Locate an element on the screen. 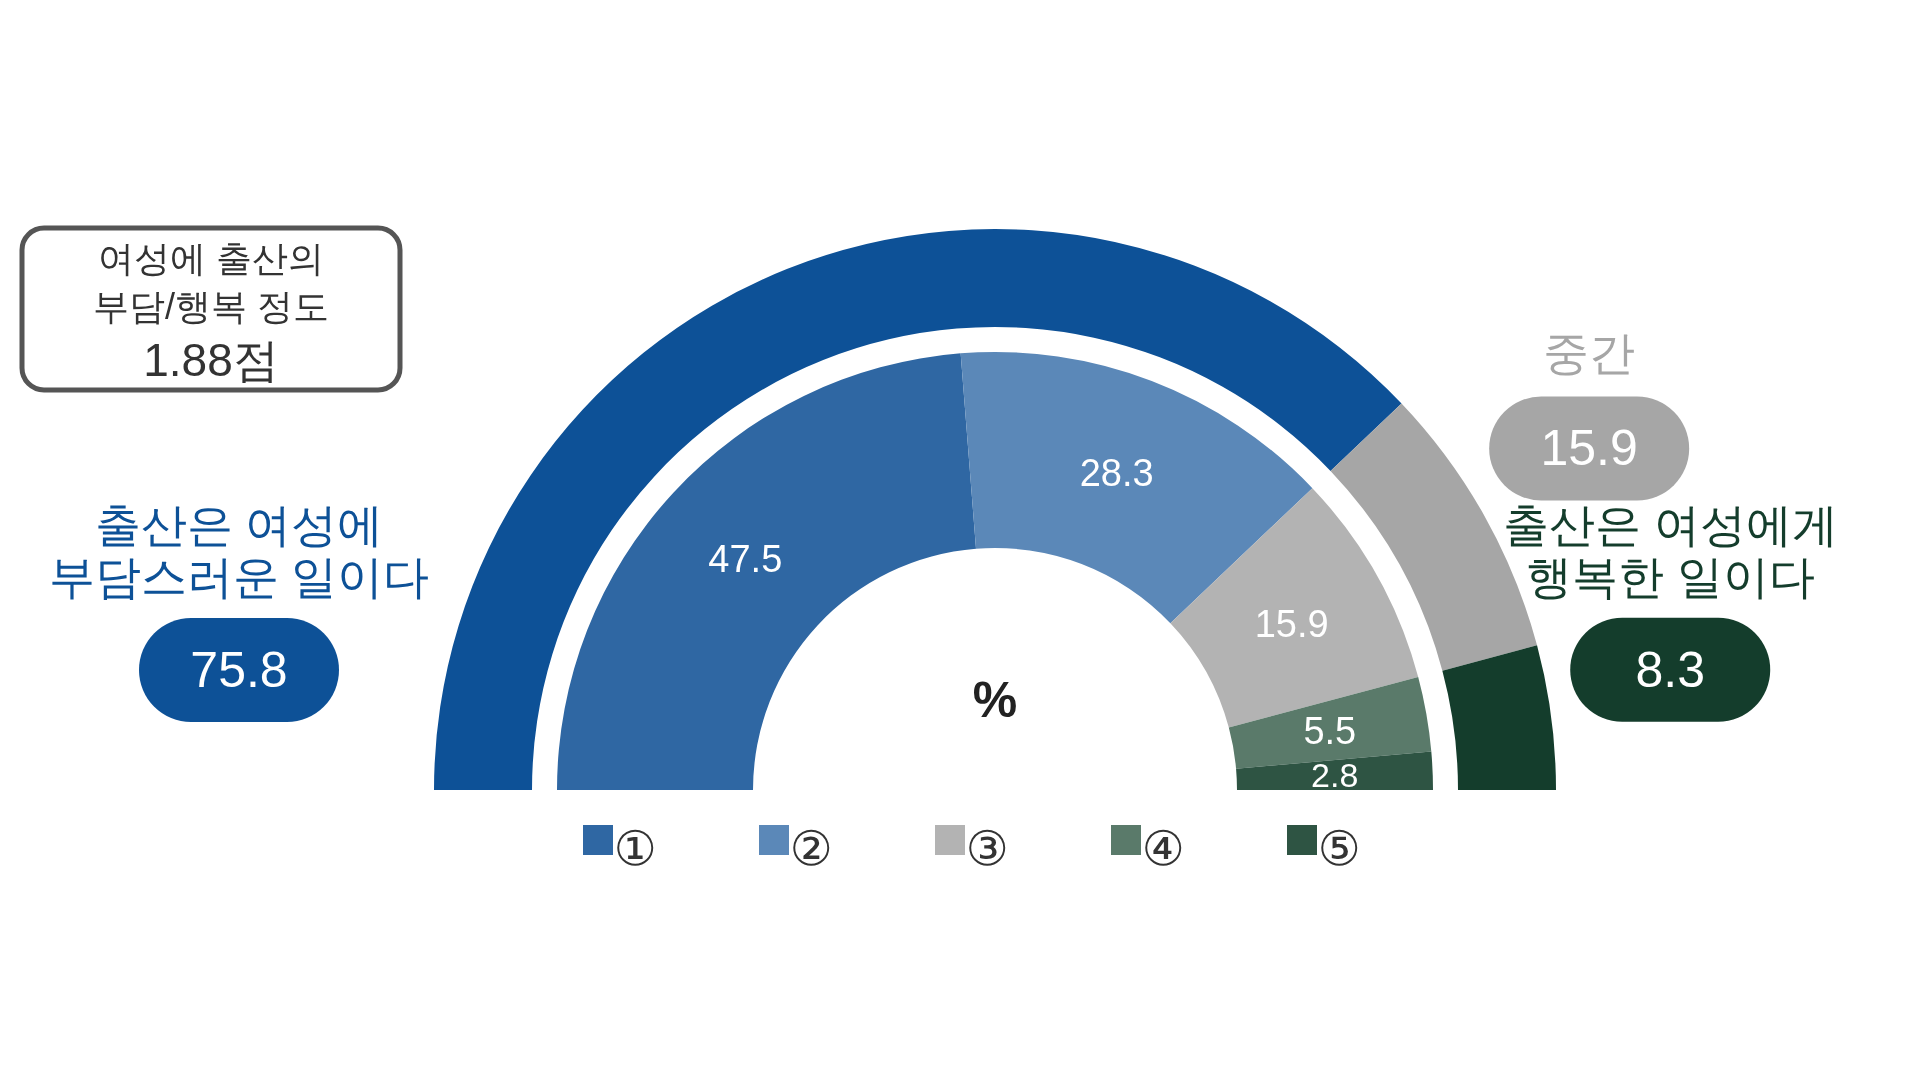 Image resolution: width=1920 pixels, height=1080 pixels. text: 여성에 출산의 부담/행복 정도 1.88점 is located at coordinates (211, 311).